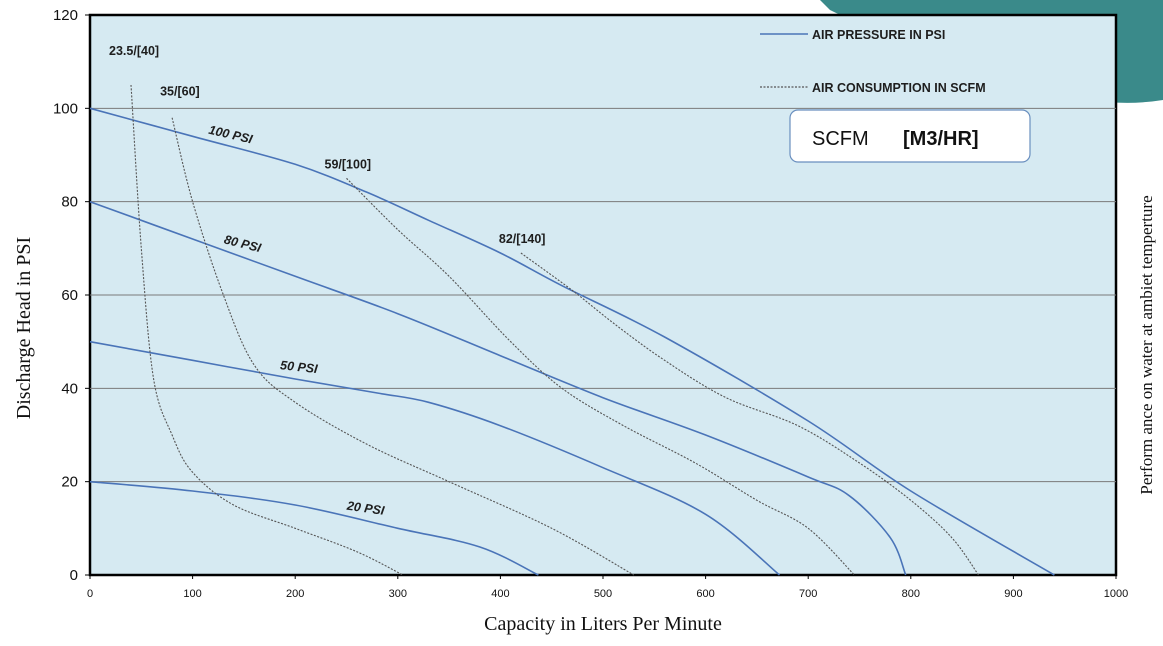  I want to click on y-tick-label-60: 60, so click(69, 295).